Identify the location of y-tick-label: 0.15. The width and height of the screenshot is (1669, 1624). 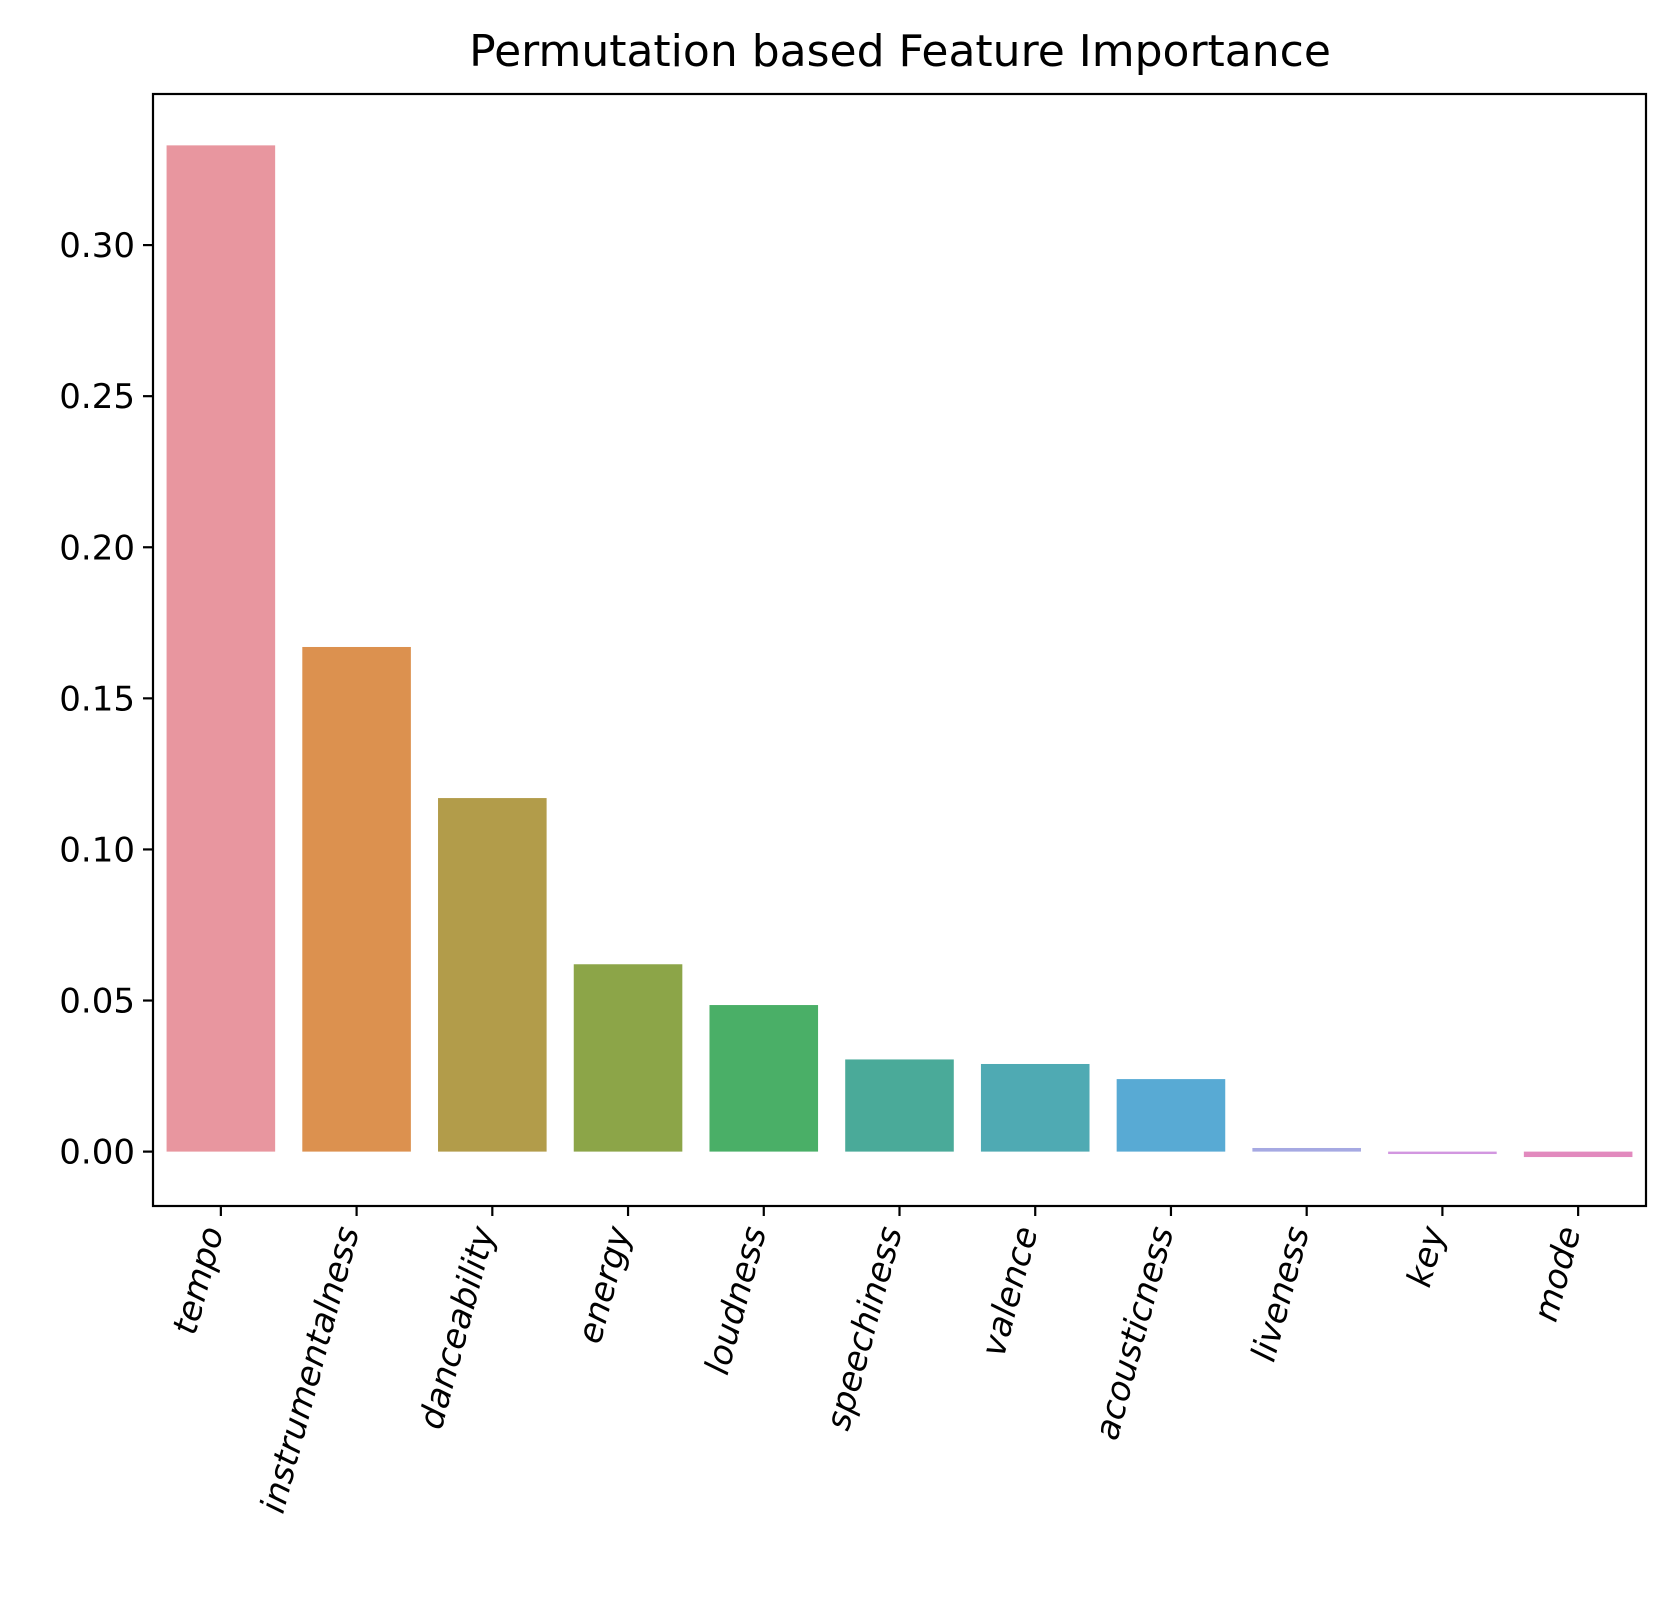
(97, 699).